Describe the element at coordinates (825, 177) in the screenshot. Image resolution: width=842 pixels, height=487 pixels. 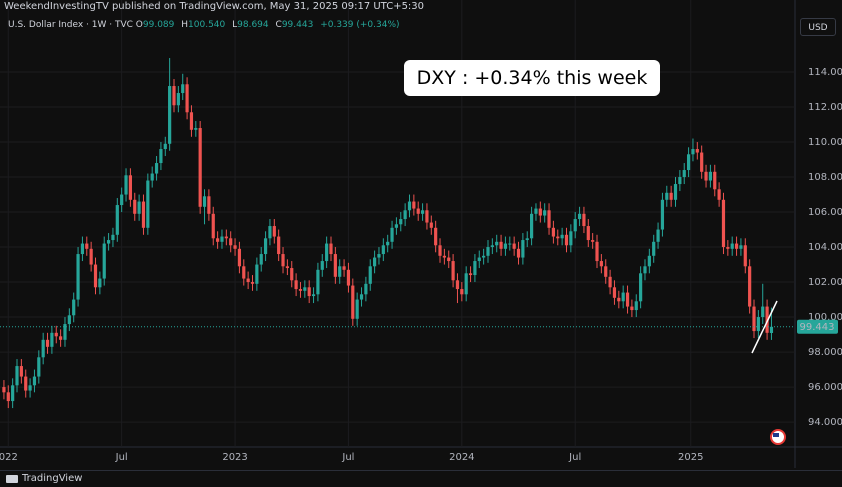
I see `y-tick-label: 108.000` at that location.